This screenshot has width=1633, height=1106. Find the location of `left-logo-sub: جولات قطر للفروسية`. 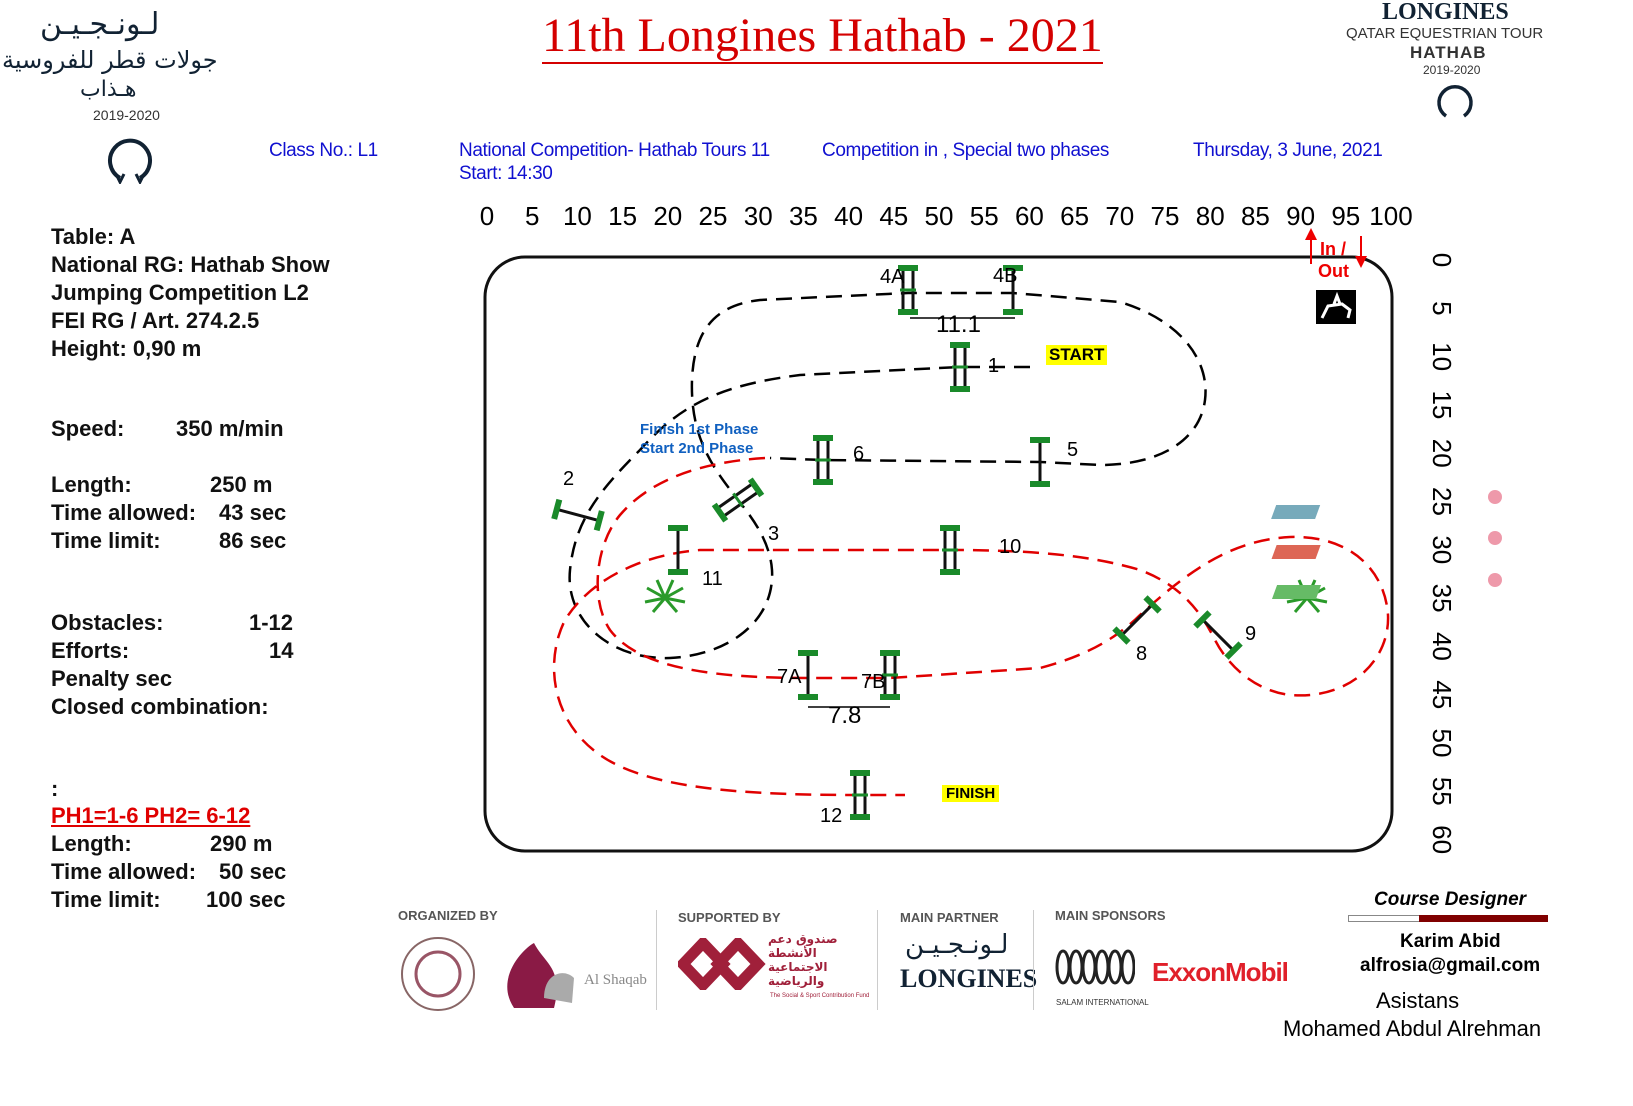

left-logo-sub: جولات قطر للفروسية is located at coordinates (110, 60).